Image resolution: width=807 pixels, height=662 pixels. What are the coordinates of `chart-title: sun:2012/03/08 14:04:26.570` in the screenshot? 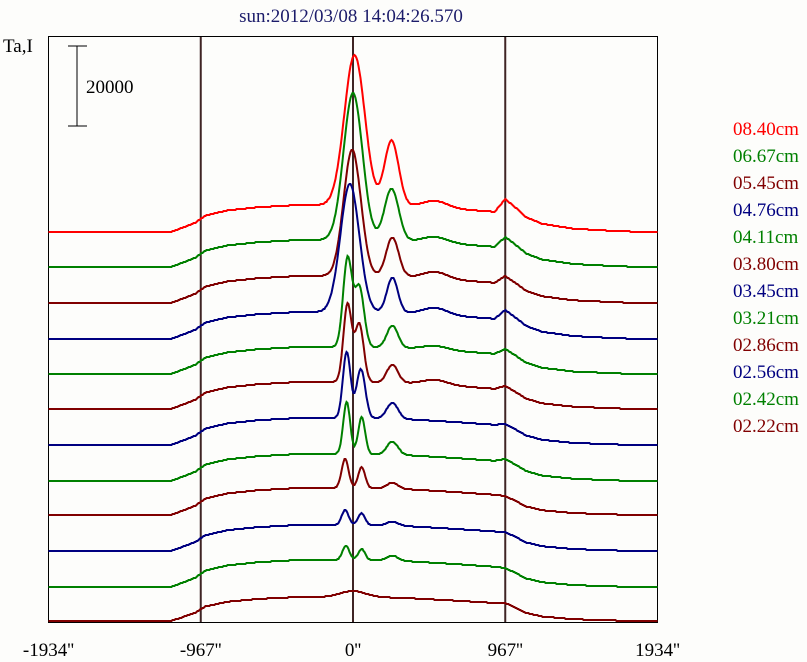 It's located at (351, 16).